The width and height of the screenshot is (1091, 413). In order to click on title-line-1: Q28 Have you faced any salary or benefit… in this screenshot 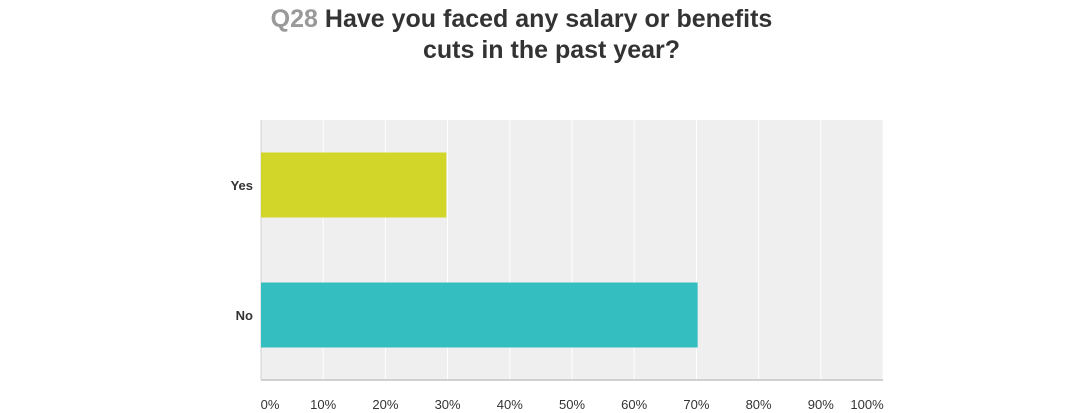, I will do `click(545, 19)`.